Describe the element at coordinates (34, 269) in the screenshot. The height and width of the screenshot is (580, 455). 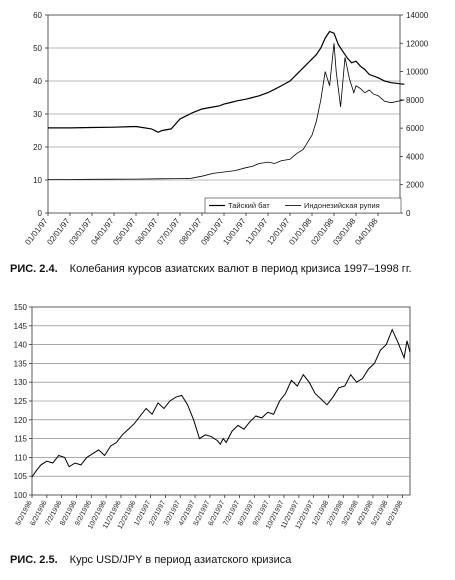
I see `figure-number-1: РИС. 2.4.` at that location.